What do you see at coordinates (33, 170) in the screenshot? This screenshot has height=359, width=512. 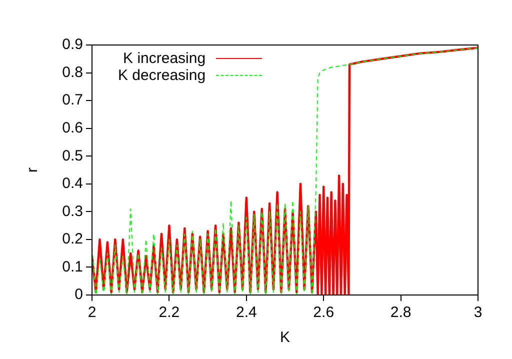 I see `y-axis-title: r` at bounding box center [33, 170].